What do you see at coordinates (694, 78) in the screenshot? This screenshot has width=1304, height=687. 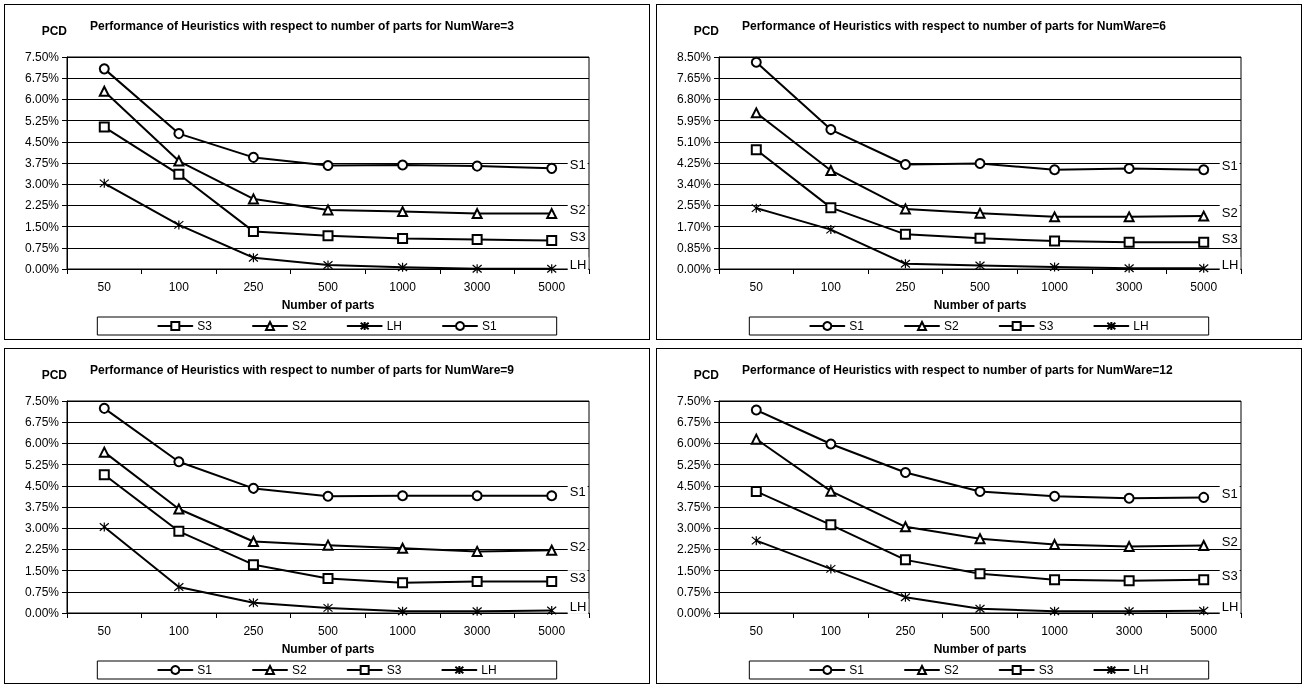 I see `y-tick-label: 7.65%` at bounding box center [694, 78].